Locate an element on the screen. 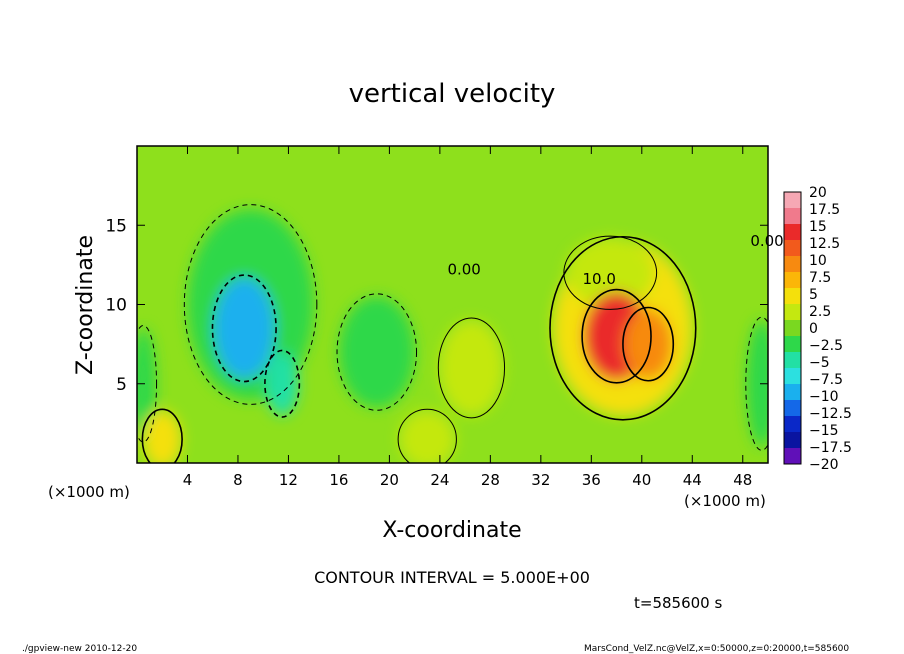  contour-interval-text: CONTOUR INTERVAL = 5.000E+00 is located at coordinates (452, 577).